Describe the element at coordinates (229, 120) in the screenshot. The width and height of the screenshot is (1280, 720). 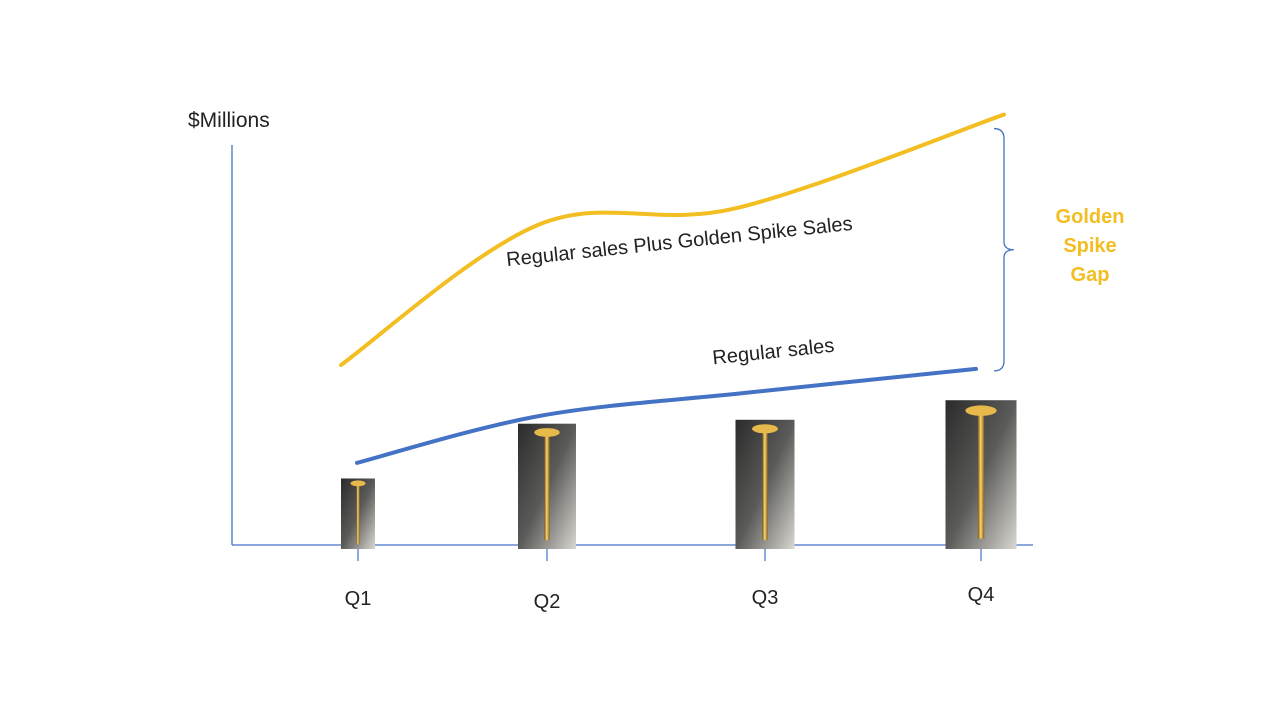
I see `y-axis-label: $Millions` at that location.